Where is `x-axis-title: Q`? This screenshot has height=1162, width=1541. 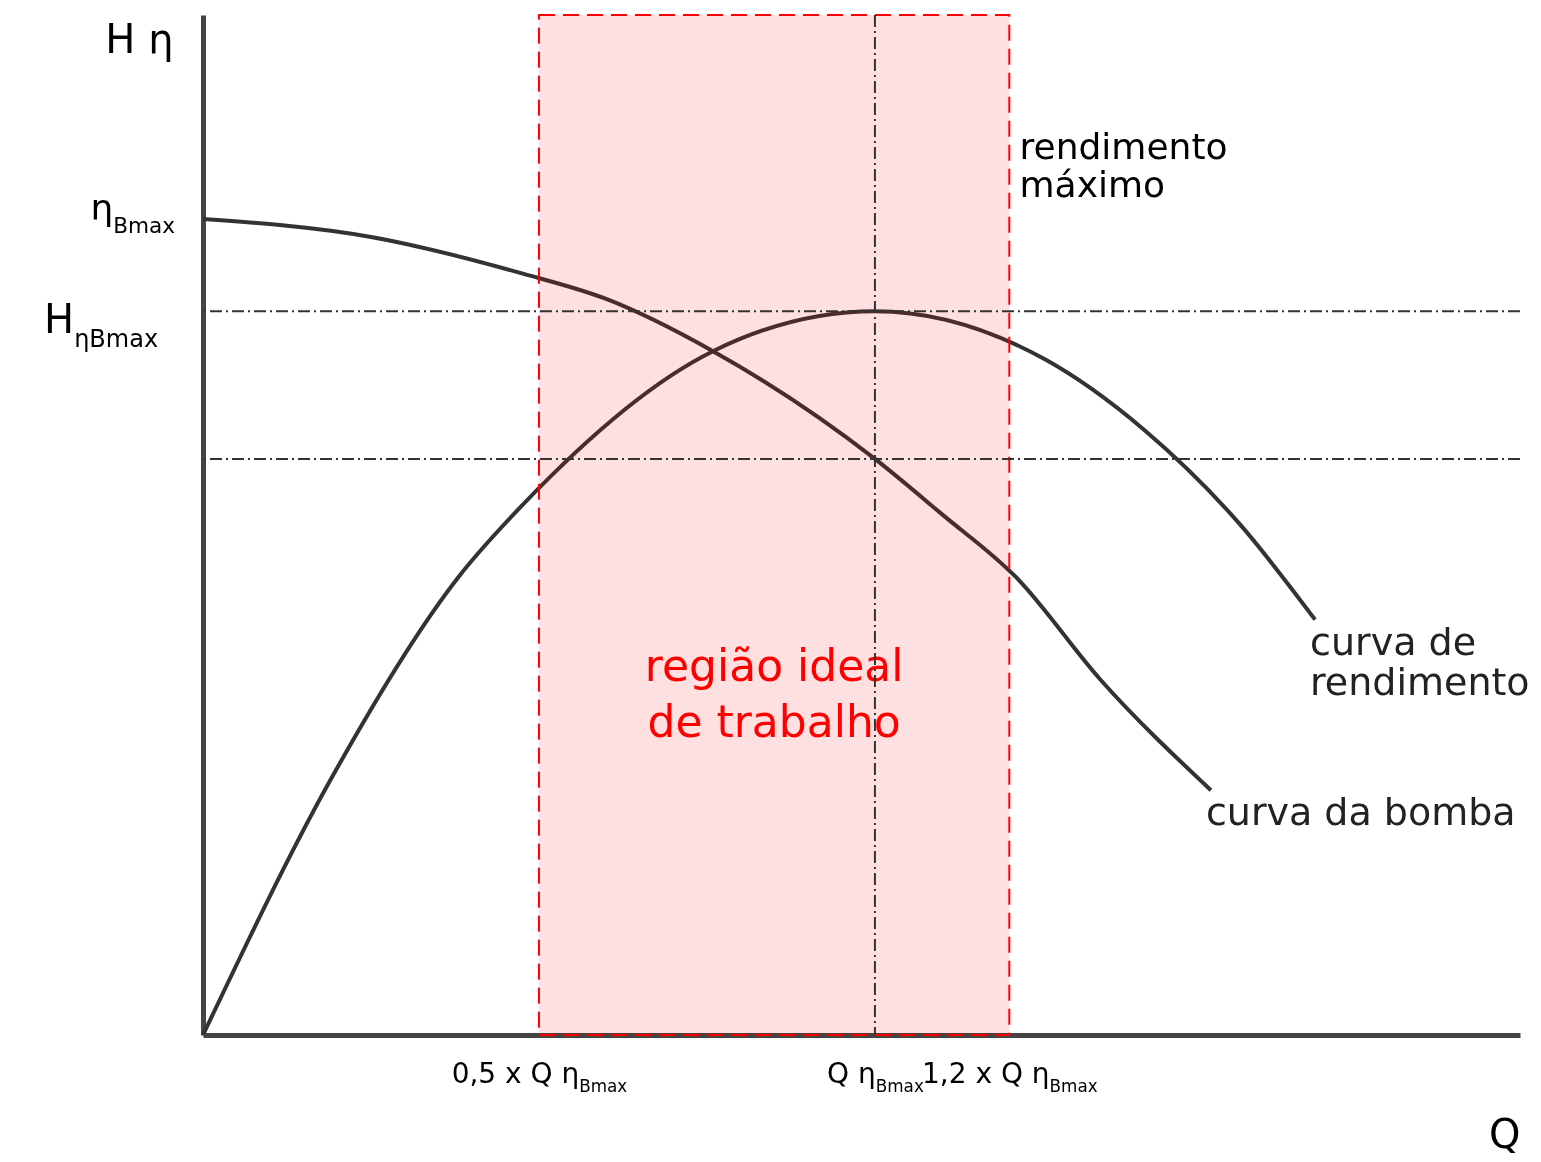 x-axis-title: Q is located at coordinates (1505, 1133).